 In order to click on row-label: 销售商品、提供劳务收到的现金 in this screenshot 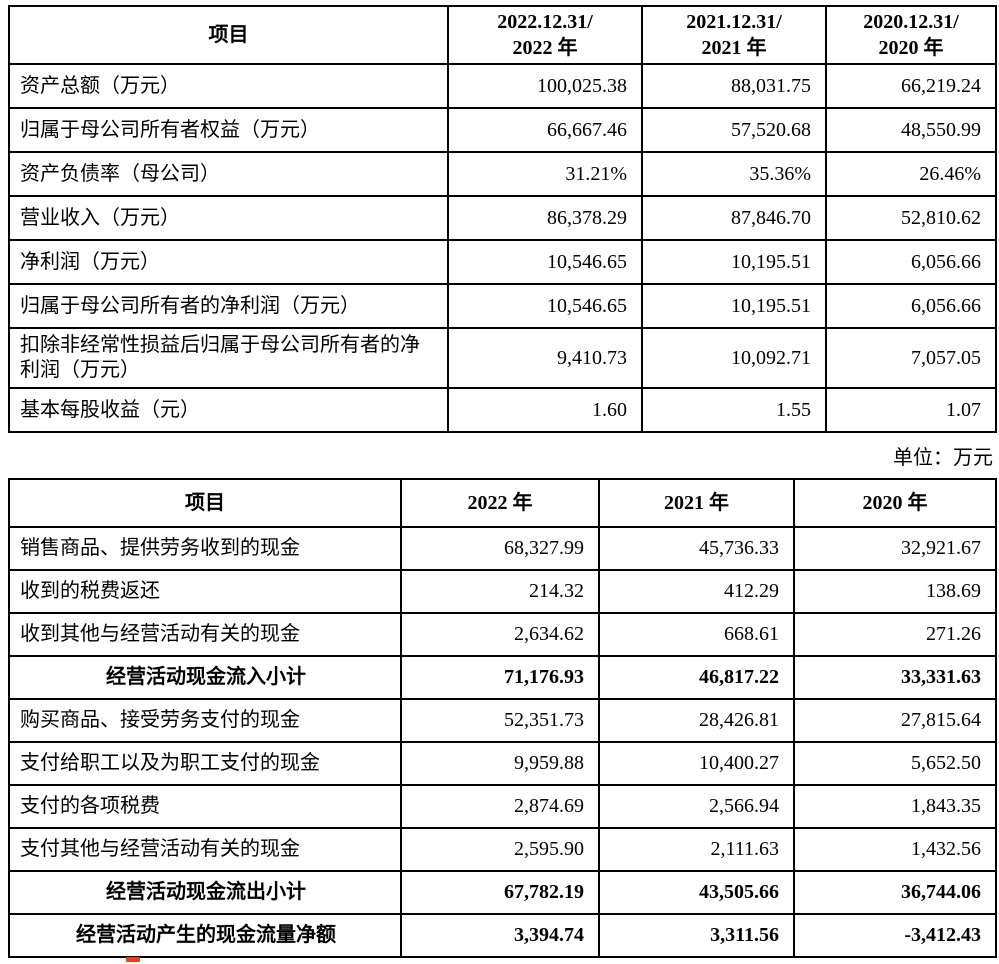, I will do `click(205, 548)`.